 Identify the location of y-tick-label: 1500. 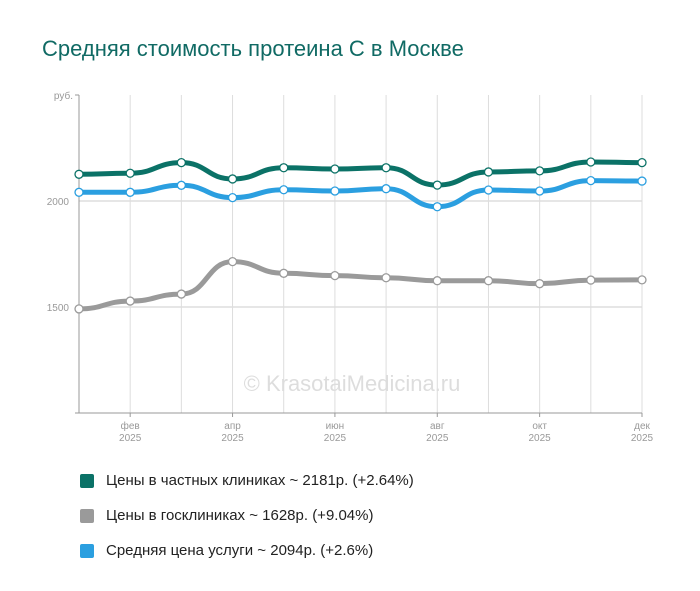
(58, 308).